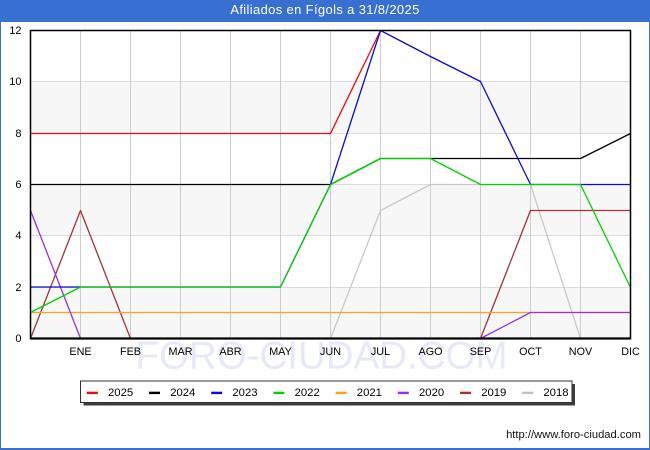 Image resolution: width=650 pixels, height=450 pixels. What do you see at coordinates (80, 352) in the screenshot?
I see `svg-text: ENE` at bounding box center [80, 352].